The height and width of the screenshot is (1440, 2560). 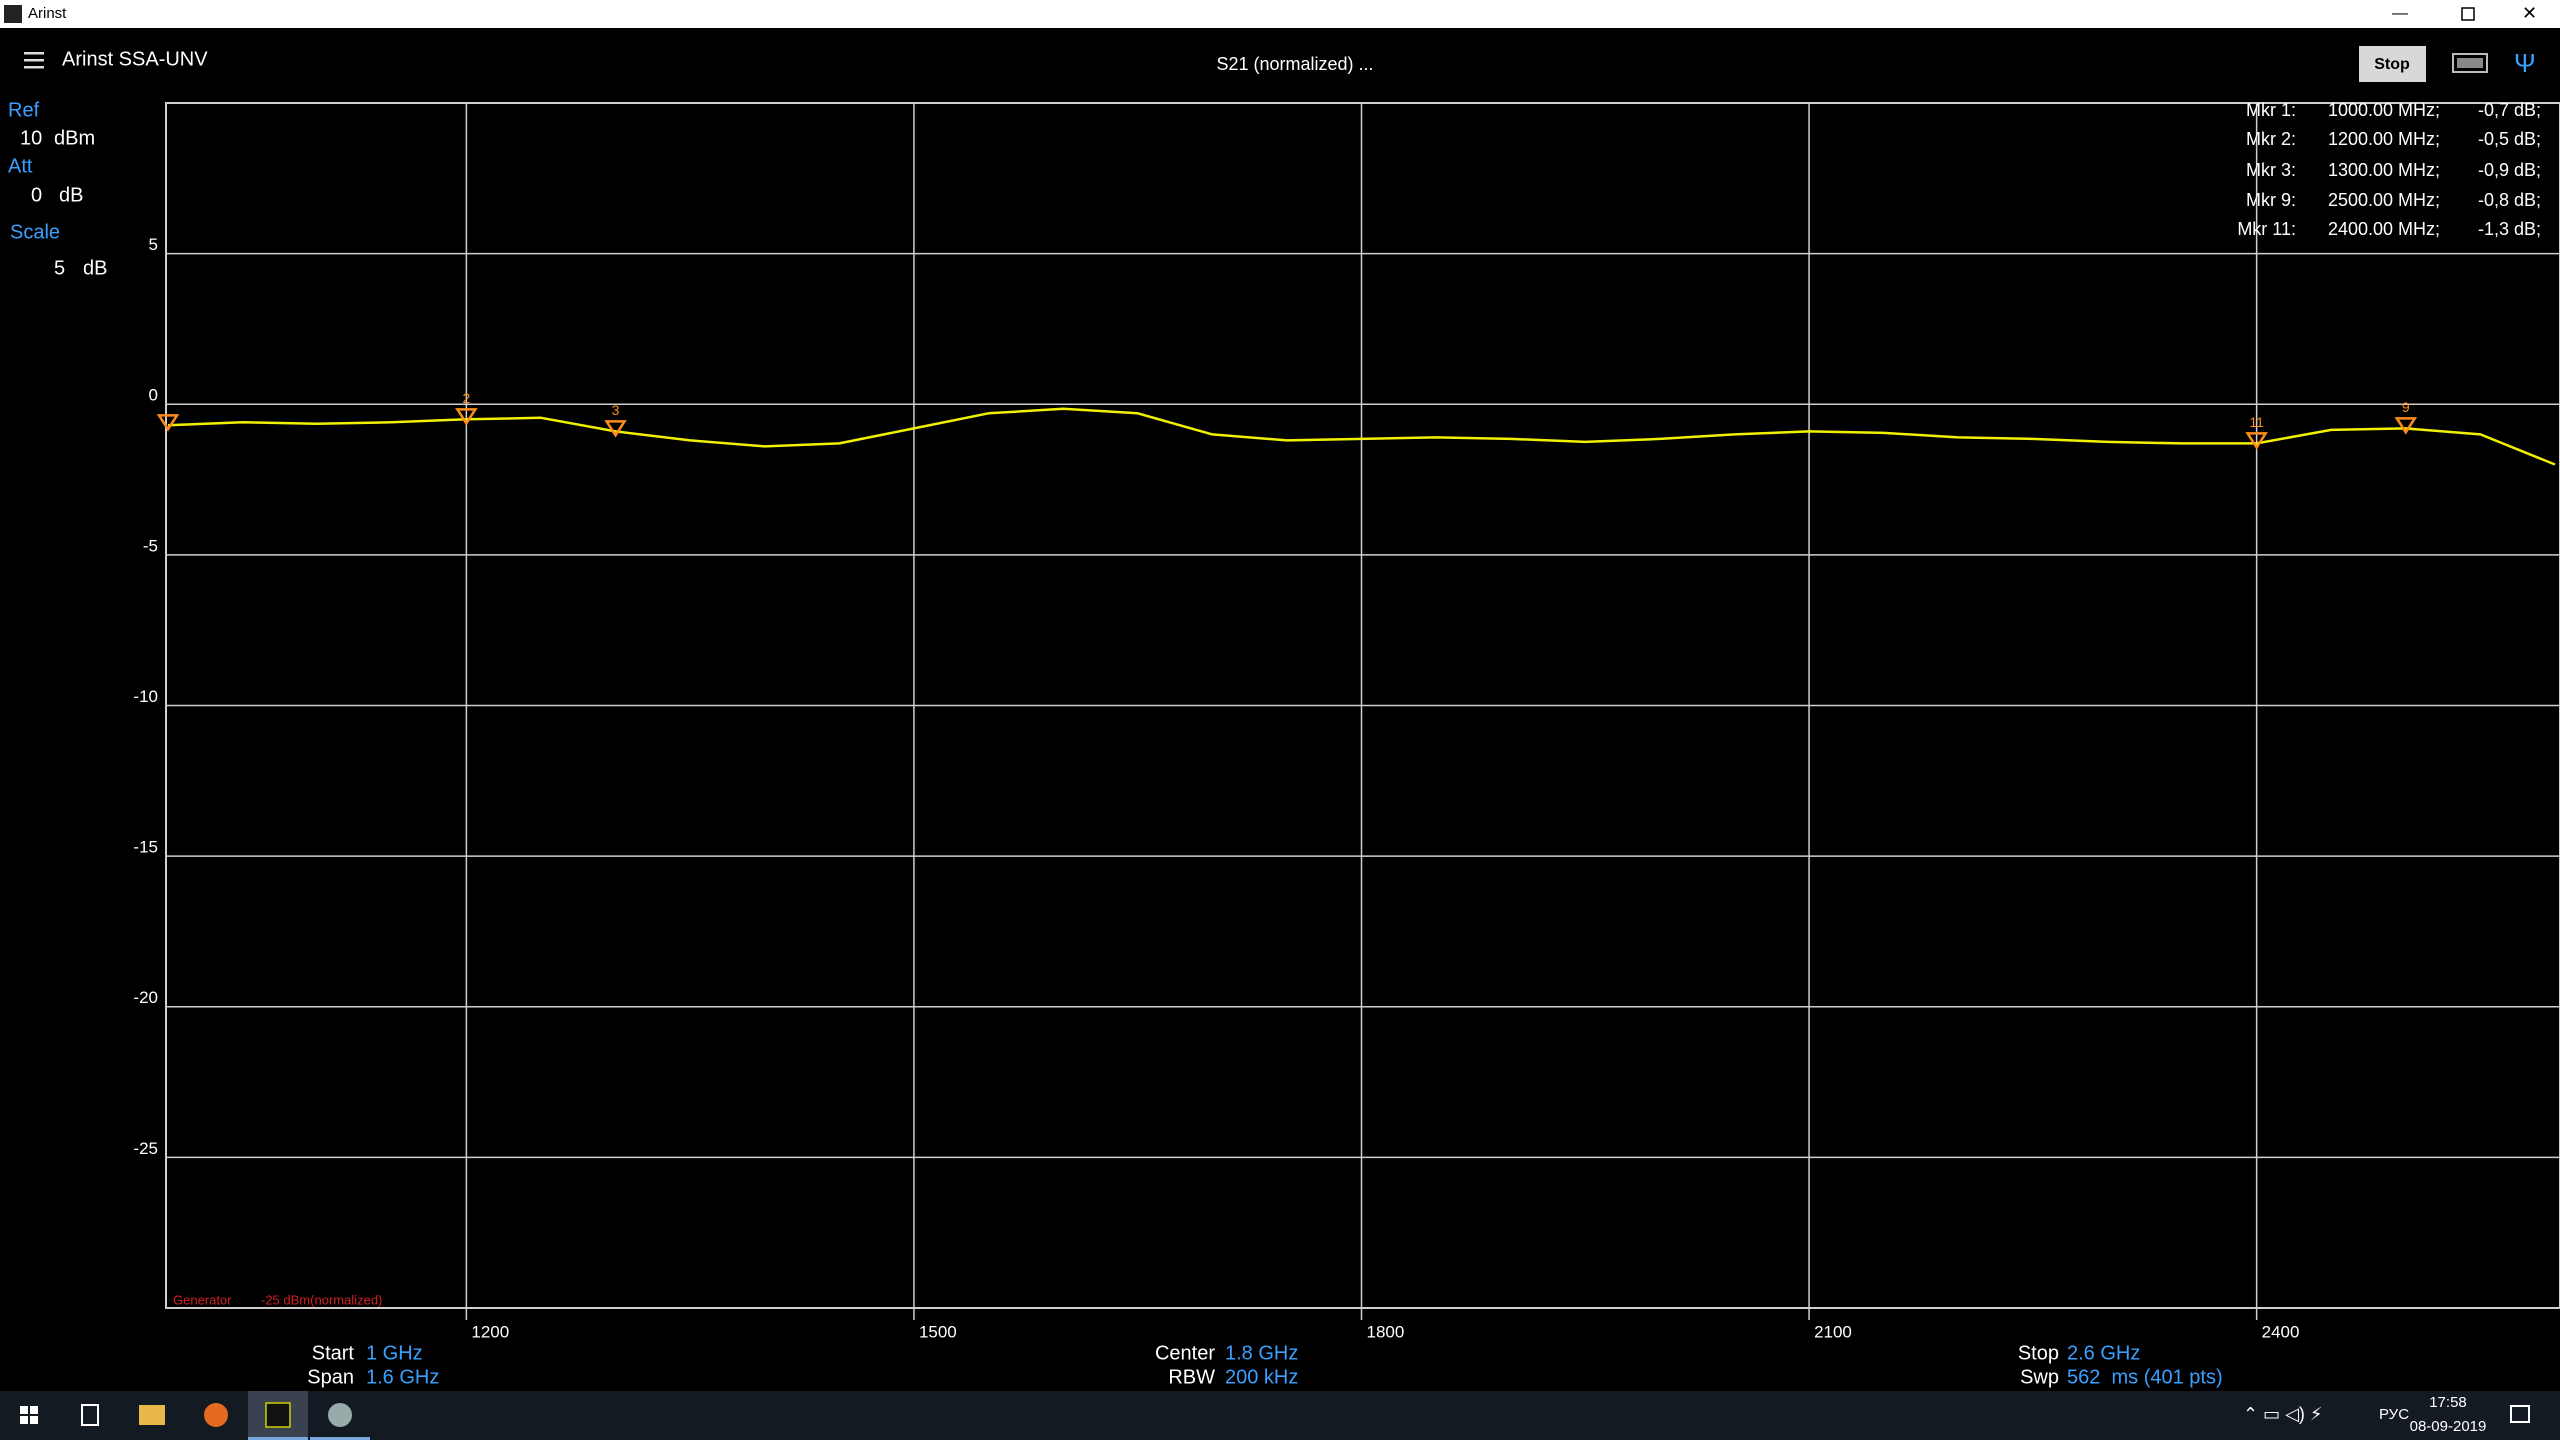 I want to click on center-value: 1.8 GHz, so click(x=1261, y=1353).